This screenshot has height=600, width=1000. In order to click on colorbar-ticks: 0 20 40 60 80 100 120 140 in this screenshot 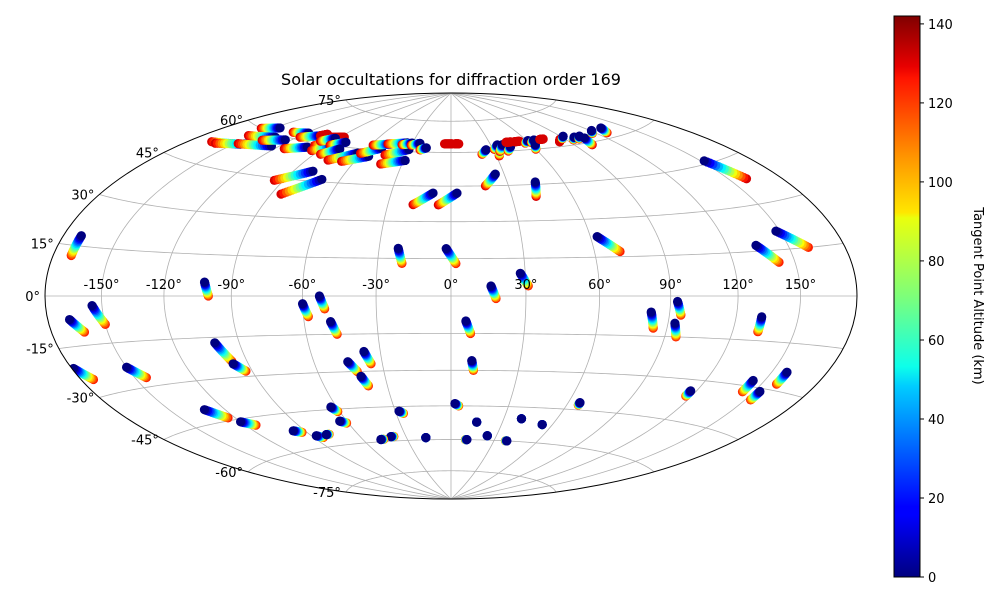, I will do `click(936, 302)`.